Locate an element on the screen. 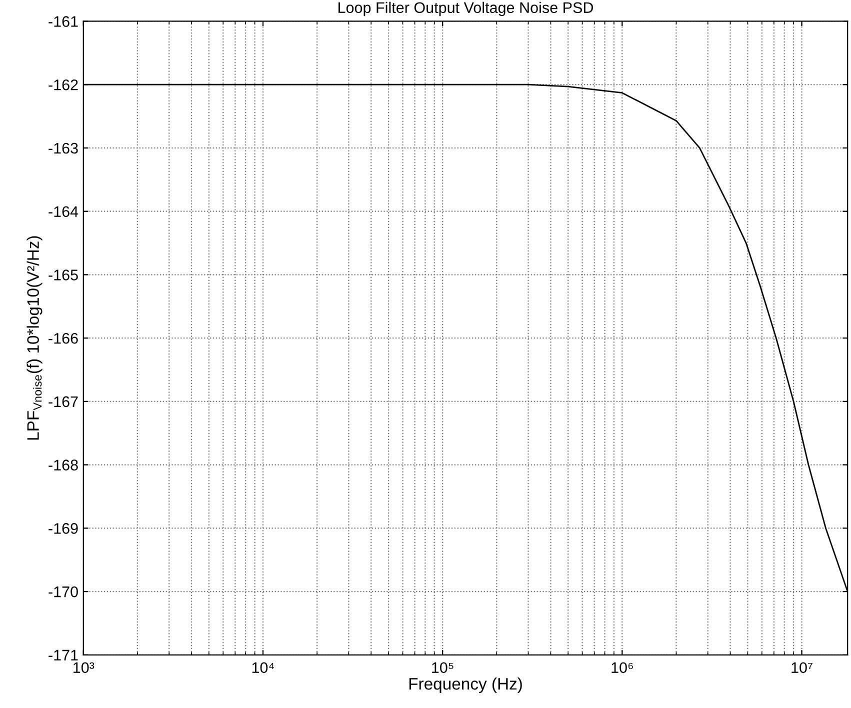 The height and width of the screenshot is (708, 851). y-tick-label: -161 is located at coordinates (63, 21).